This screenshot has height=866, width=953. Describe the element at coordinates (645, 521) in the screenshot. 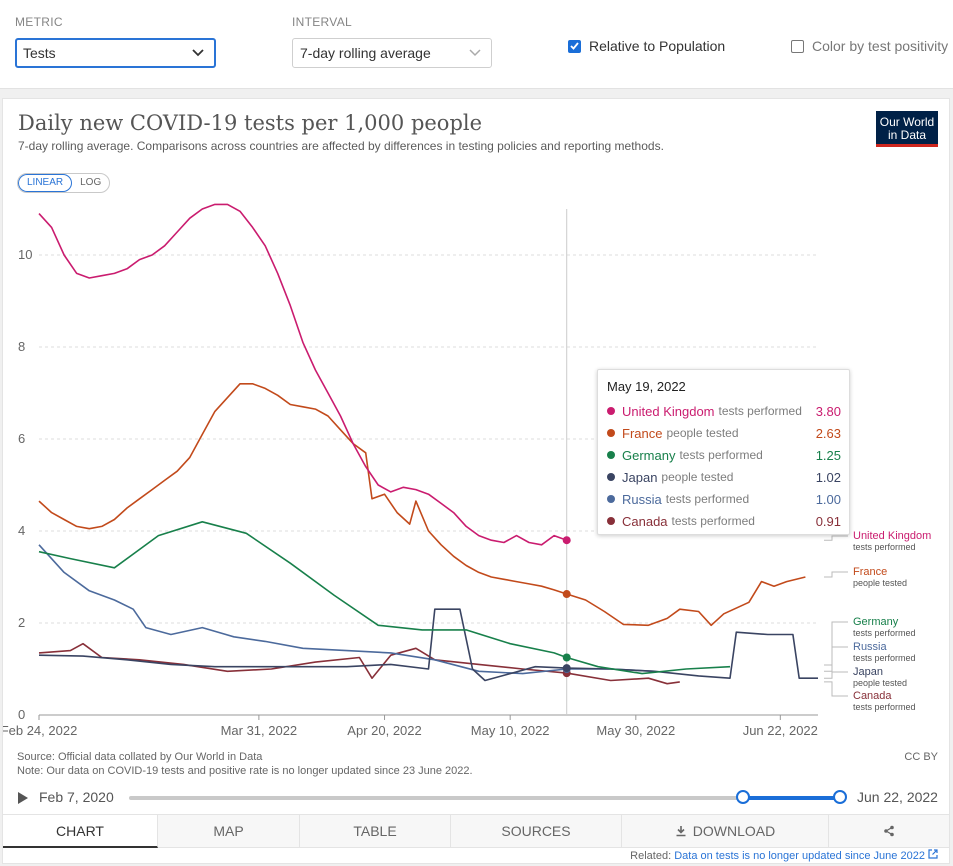

I see `tooltip-country: Canada` at that location.